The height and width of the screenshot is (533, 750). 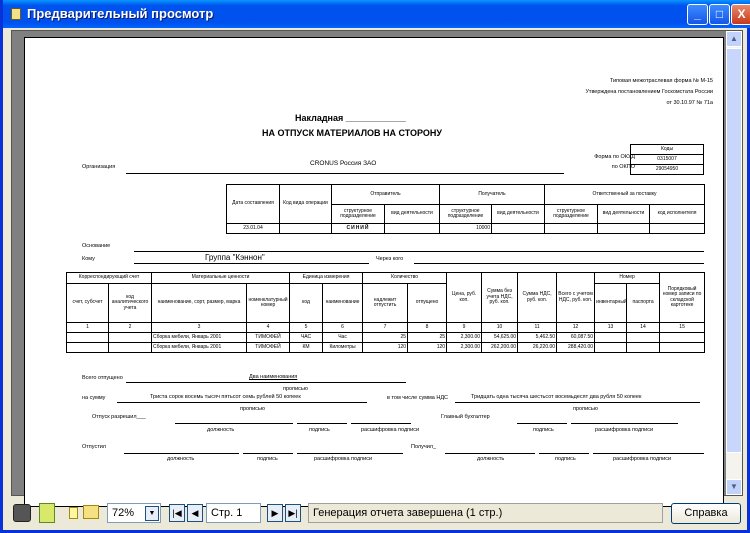 I want to click on sender-struct-value: СИНИЙ, so click(x=358, y=228).